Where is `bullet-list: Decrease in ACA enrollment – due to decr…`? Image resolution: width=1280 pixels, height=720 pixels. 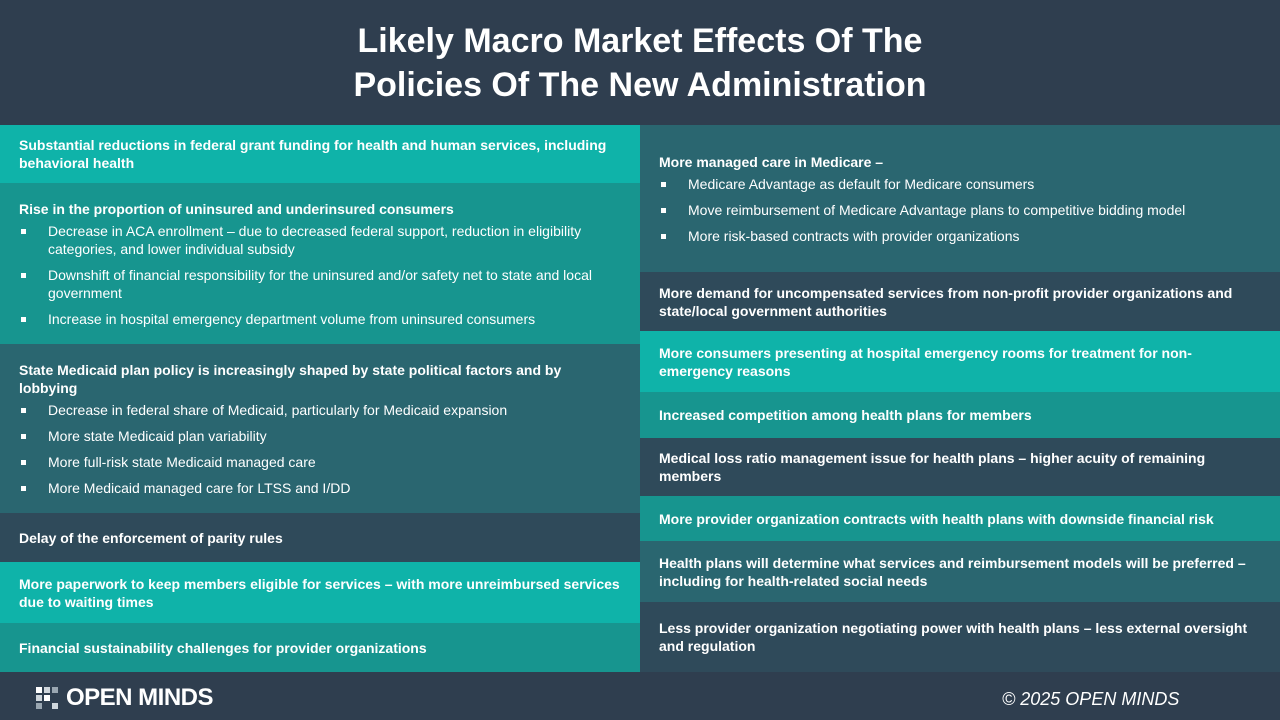 bullet-list: Decrease in ACA enrollment – due to decr… is located at coordinates (320, 275).